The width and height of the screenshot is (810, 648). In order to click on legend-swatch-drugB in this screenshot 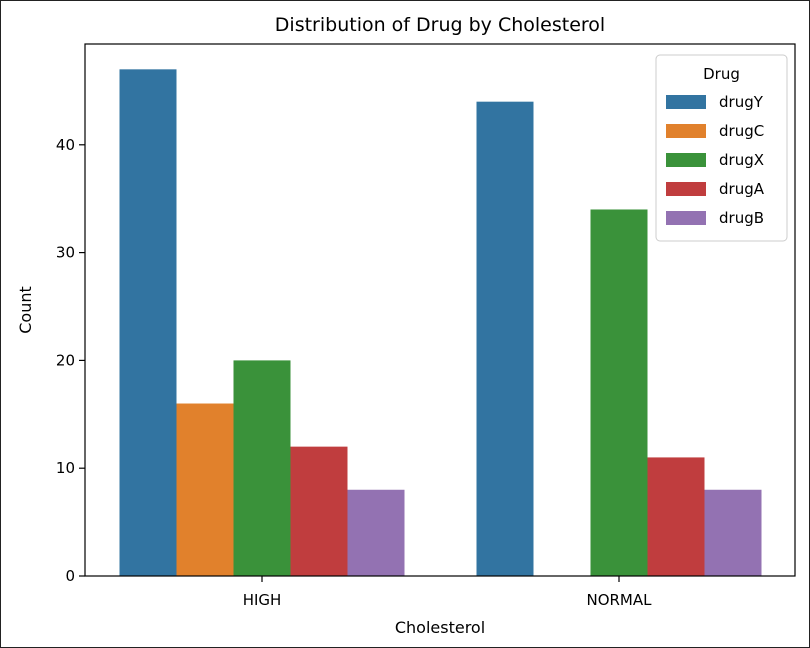, I will do `click(686, 218)`.